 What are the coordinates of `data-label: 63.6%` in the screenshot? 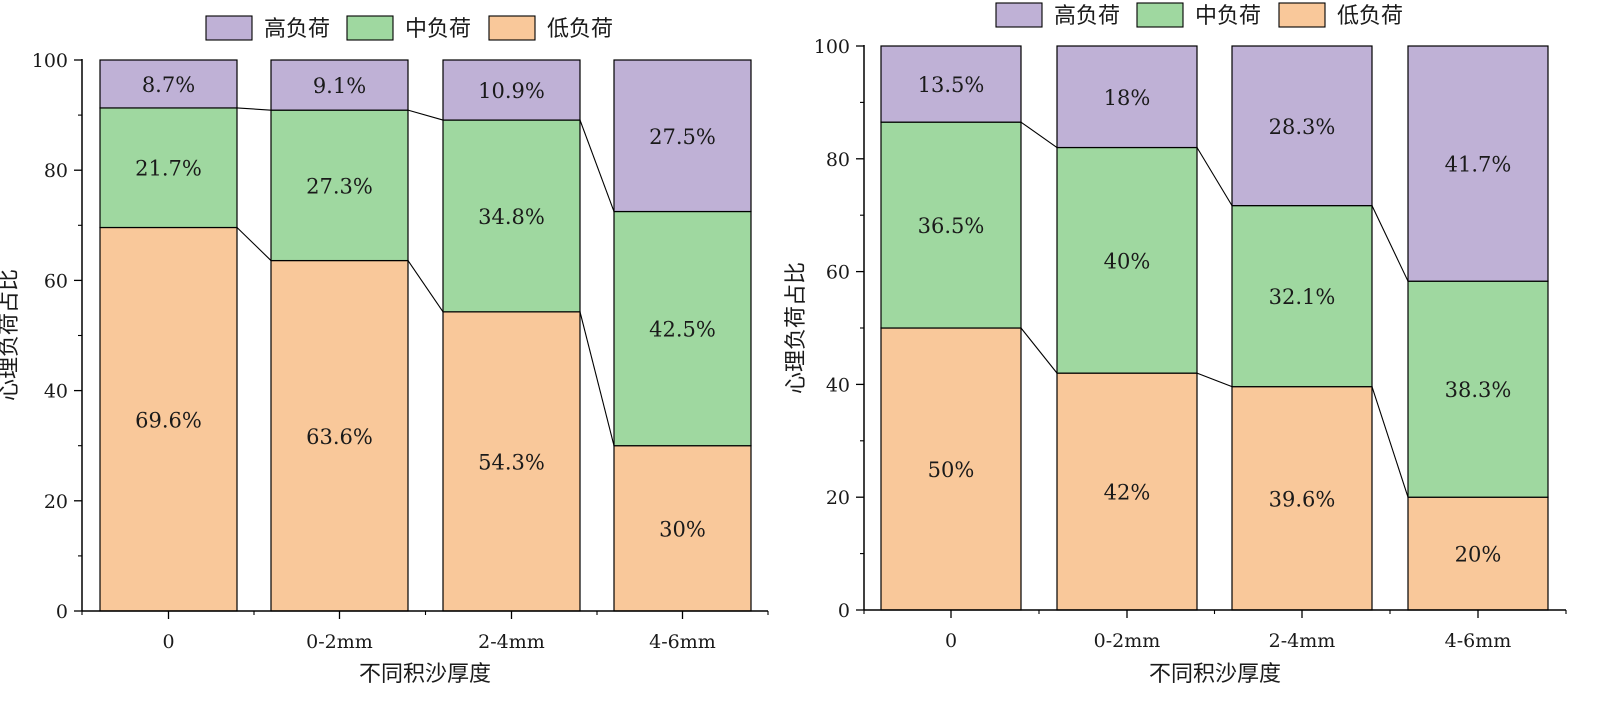 It's located at (339, 437).